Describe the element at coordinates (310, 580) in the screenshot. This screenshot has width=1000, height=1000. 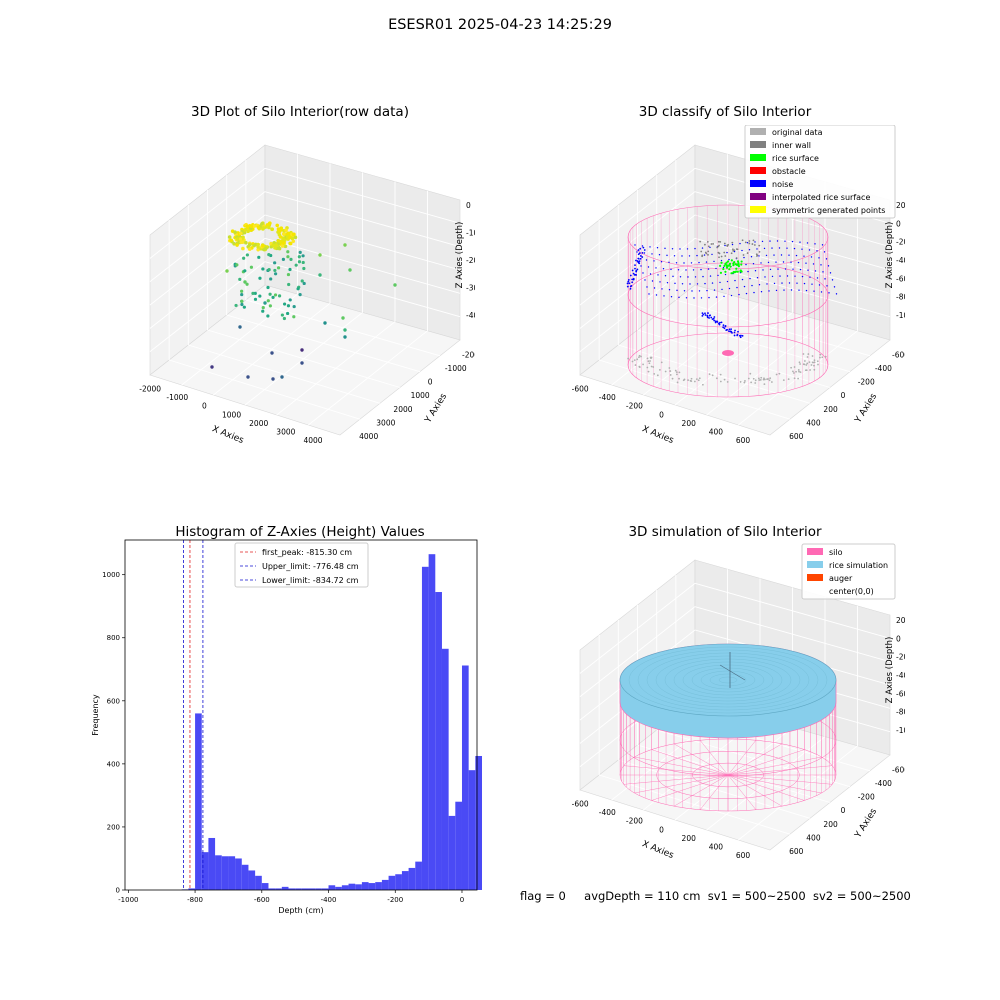
I see `p3-legend-label: Lower_limit: -834.72 cm` at that location.